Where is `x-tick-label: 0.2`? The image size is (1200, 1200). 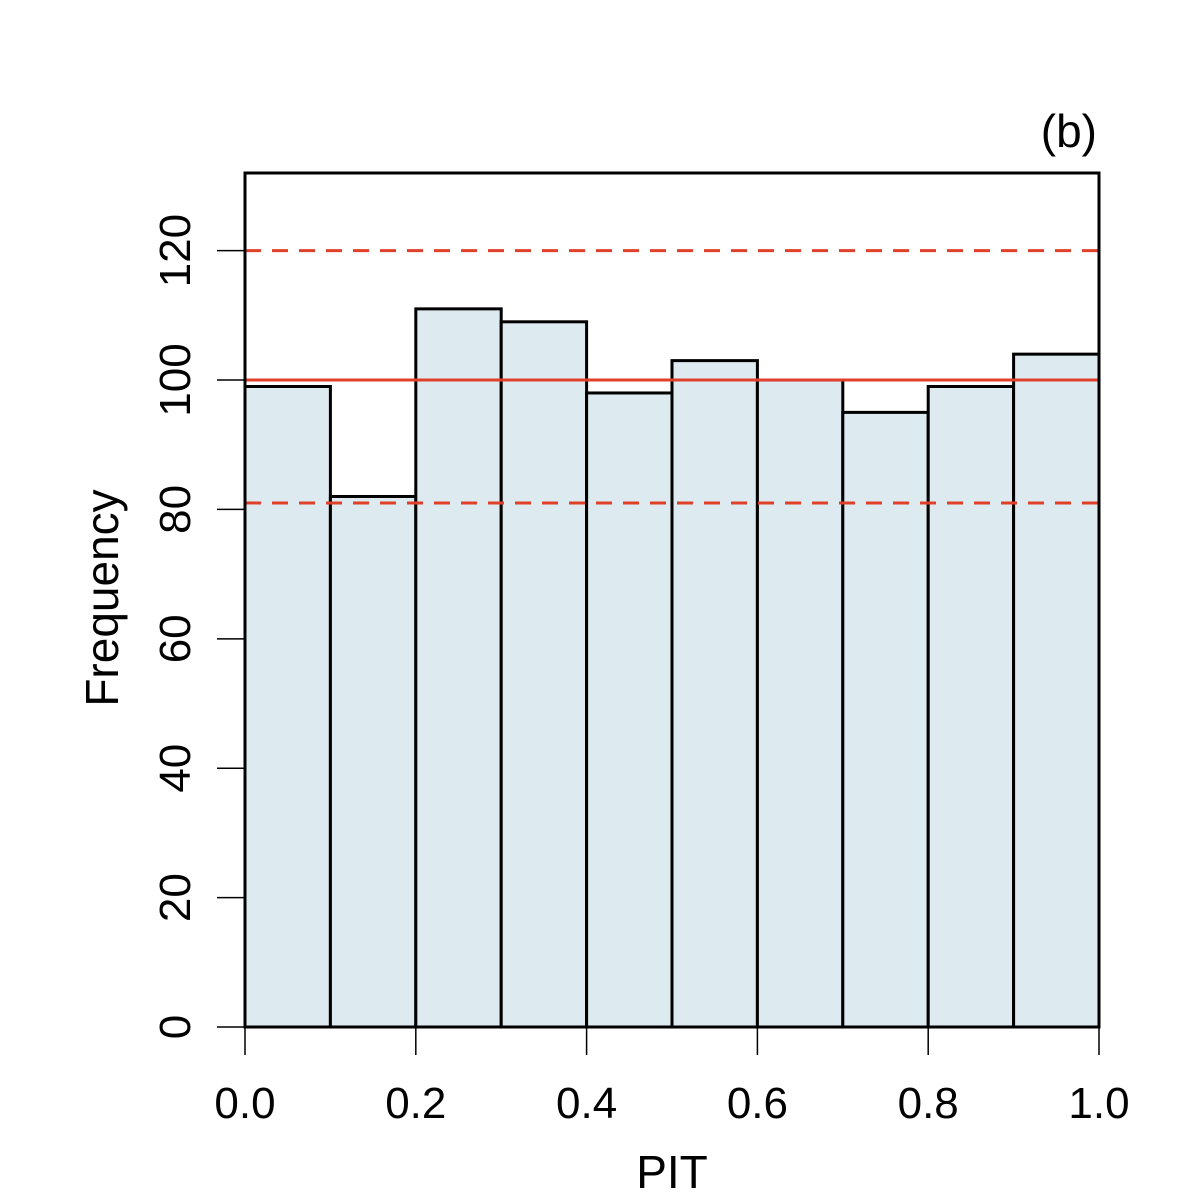
x-tick-label: 0.2 is located at coordinates (415, 1103).